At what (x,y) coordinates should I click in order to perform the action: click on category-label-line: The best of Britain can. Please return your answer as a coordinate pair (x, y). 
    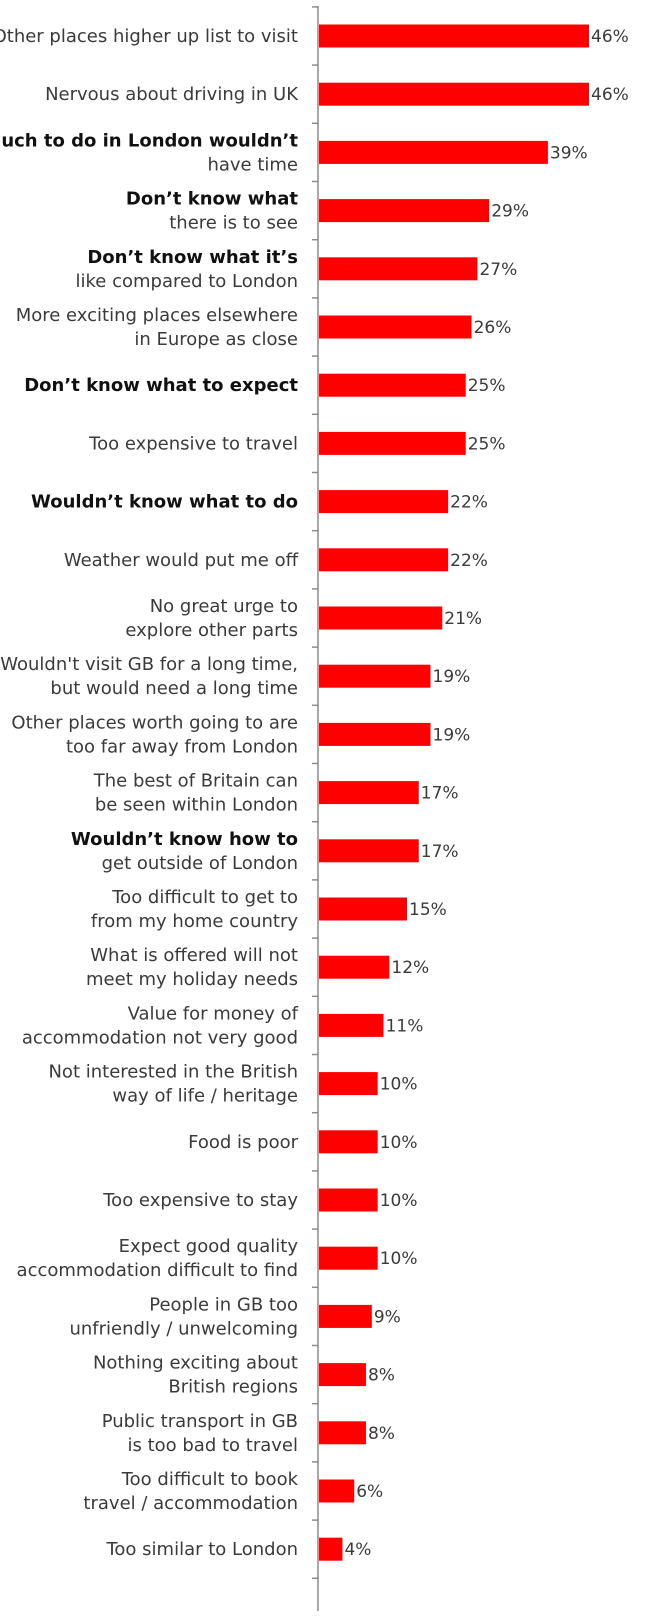
    Looking at the image, I should click on (195, 781).